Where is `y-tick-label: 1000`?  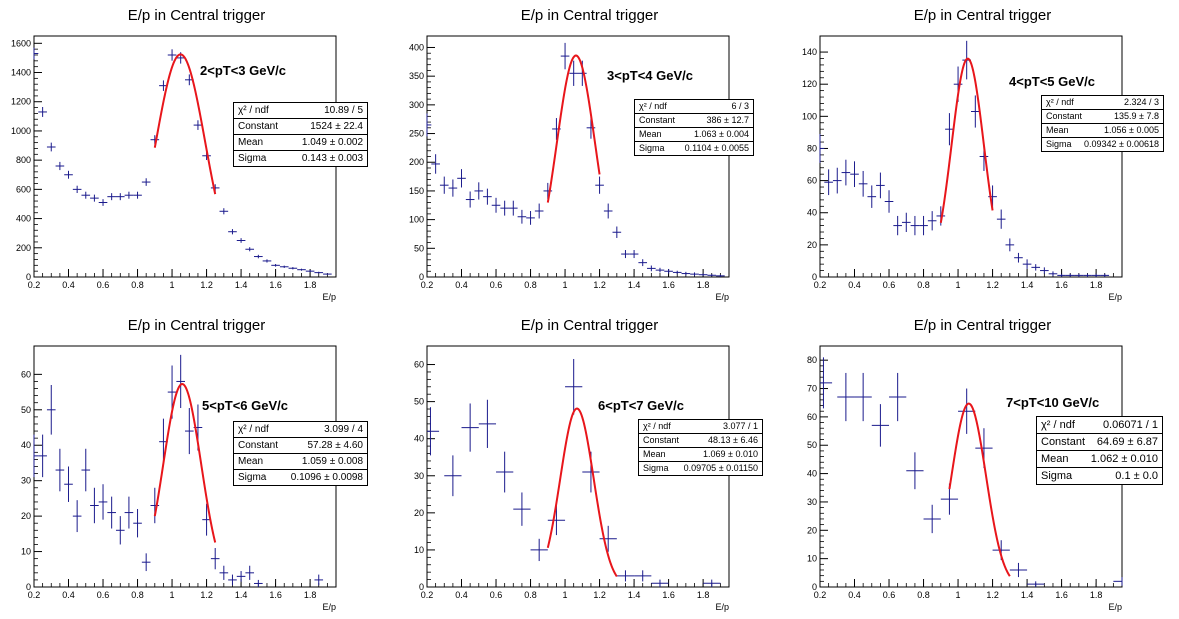 y-tick-label: 1000 is located at coordinates (21, 131).